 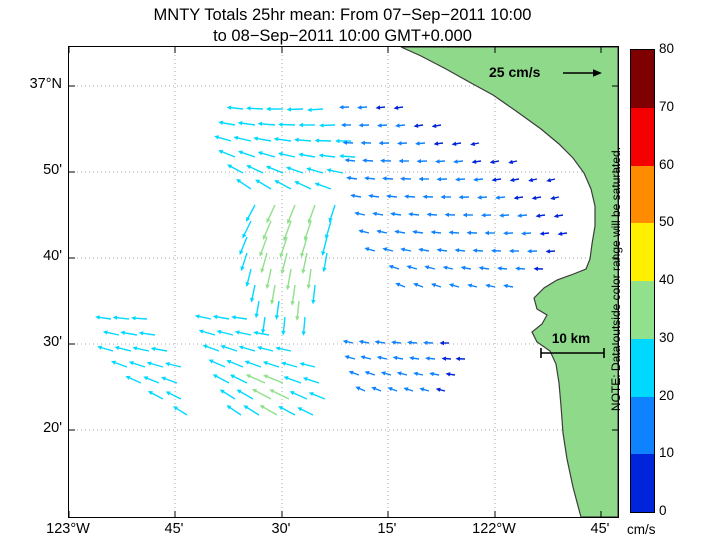 What do you see at coordinates (667, 279) in the screenshot?
I see `colorbar-tick-label: 40` at bounding box center [667, 279].